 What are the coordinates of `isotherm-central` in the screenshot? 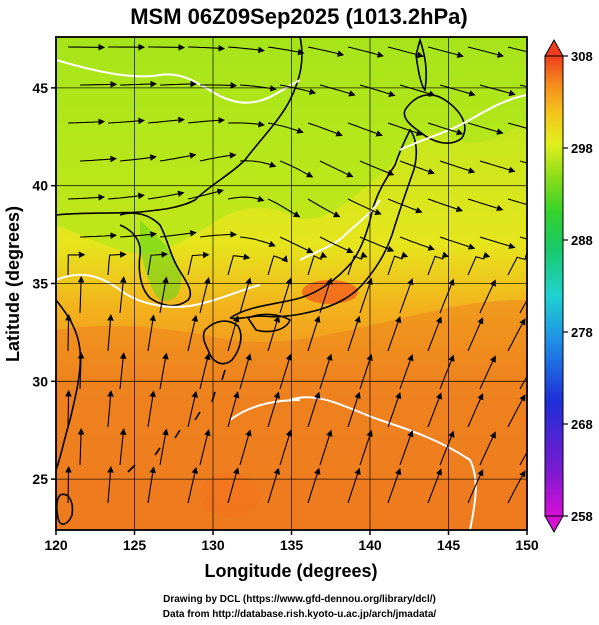 It's located at (158, 290).